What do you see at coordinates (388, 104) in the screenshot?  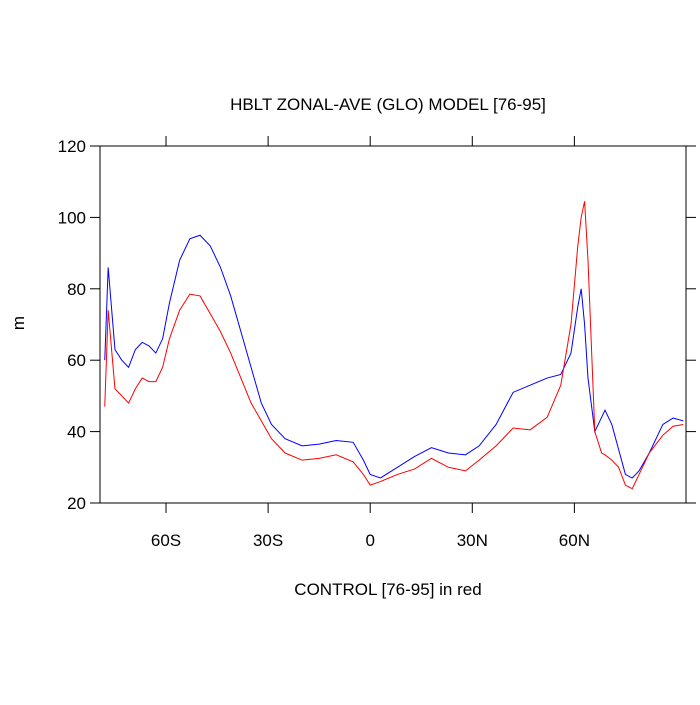 I see `chart-title: HBLT ZONAL-AVE (GLO) MODEL [76-95]` at bounding box center [388, 104].